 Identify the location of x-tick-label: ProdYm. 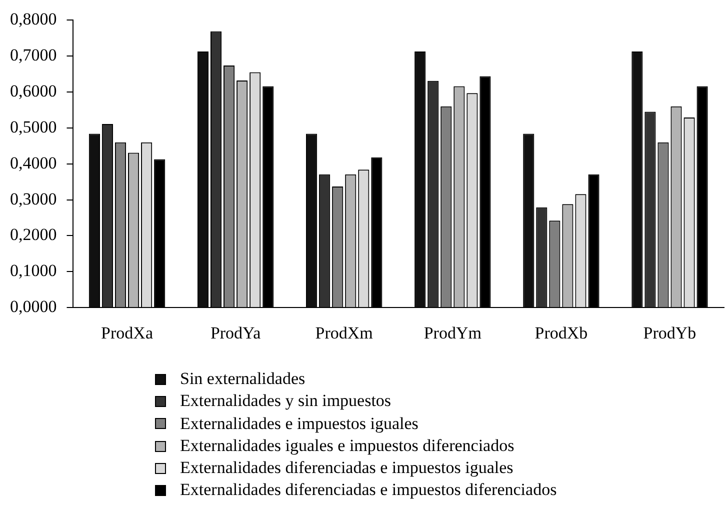
(453, 332).